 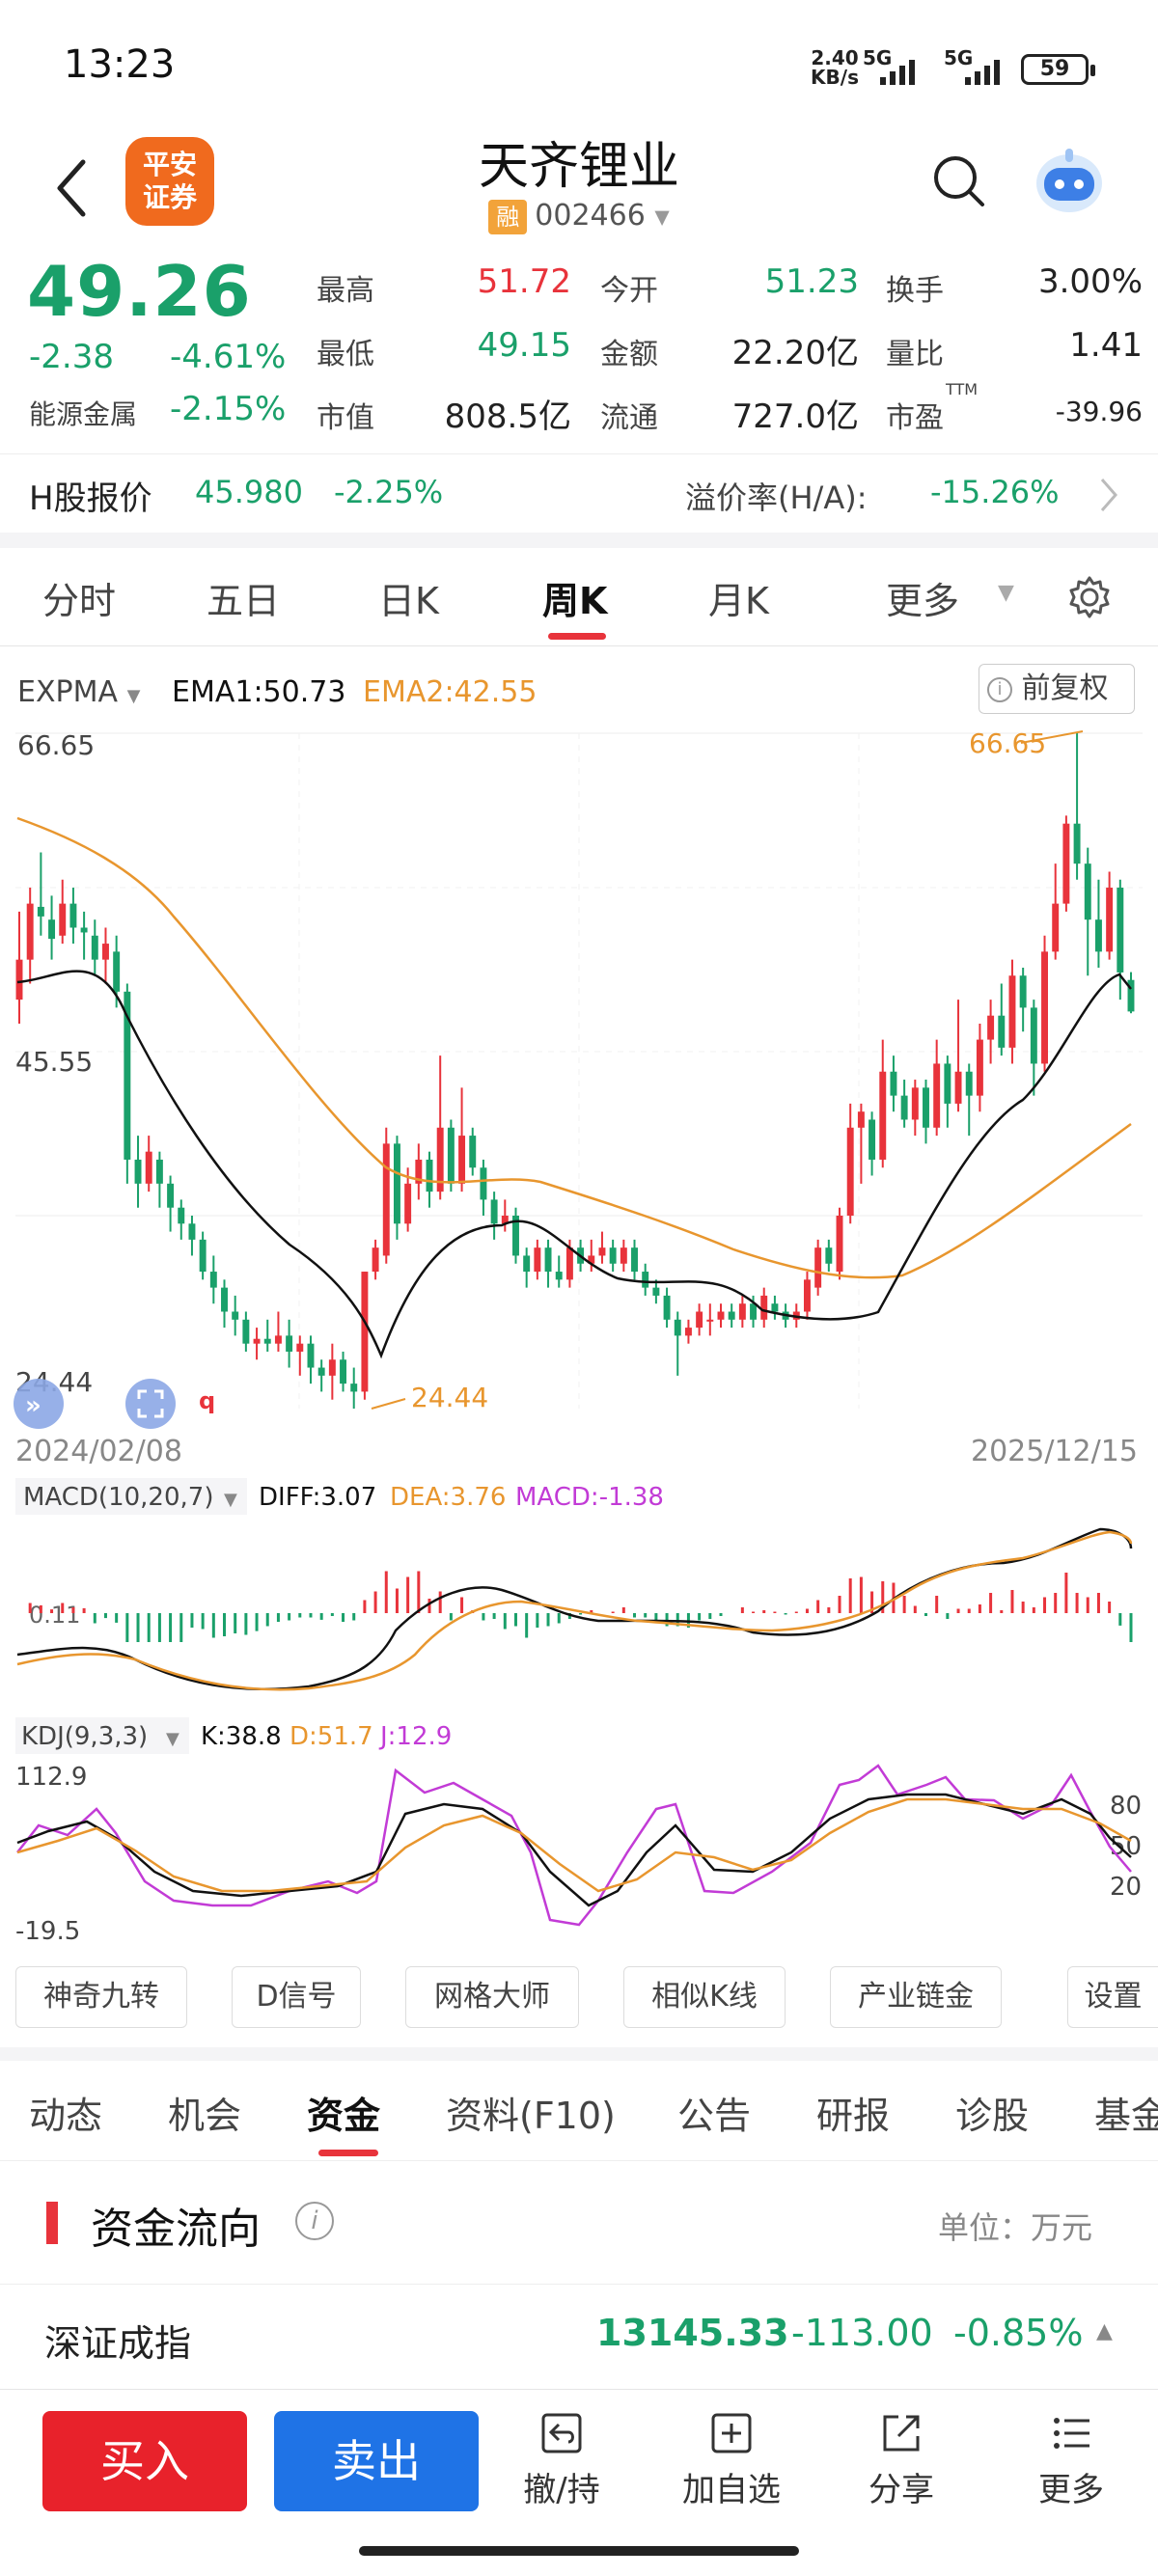 I want to click on more-button: 更多, so click(x=1071, y=2459).